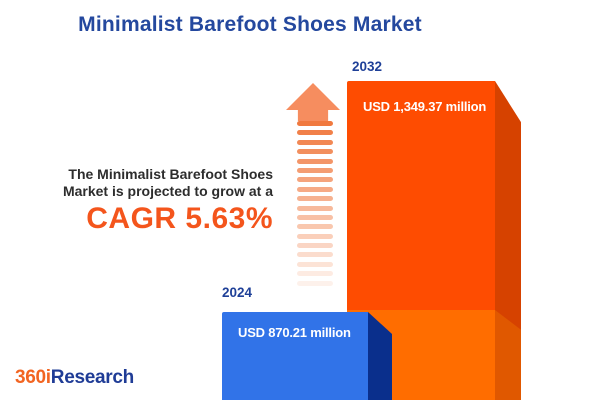  I want to click on bar-label-2032: 2032, so click(367, 66).